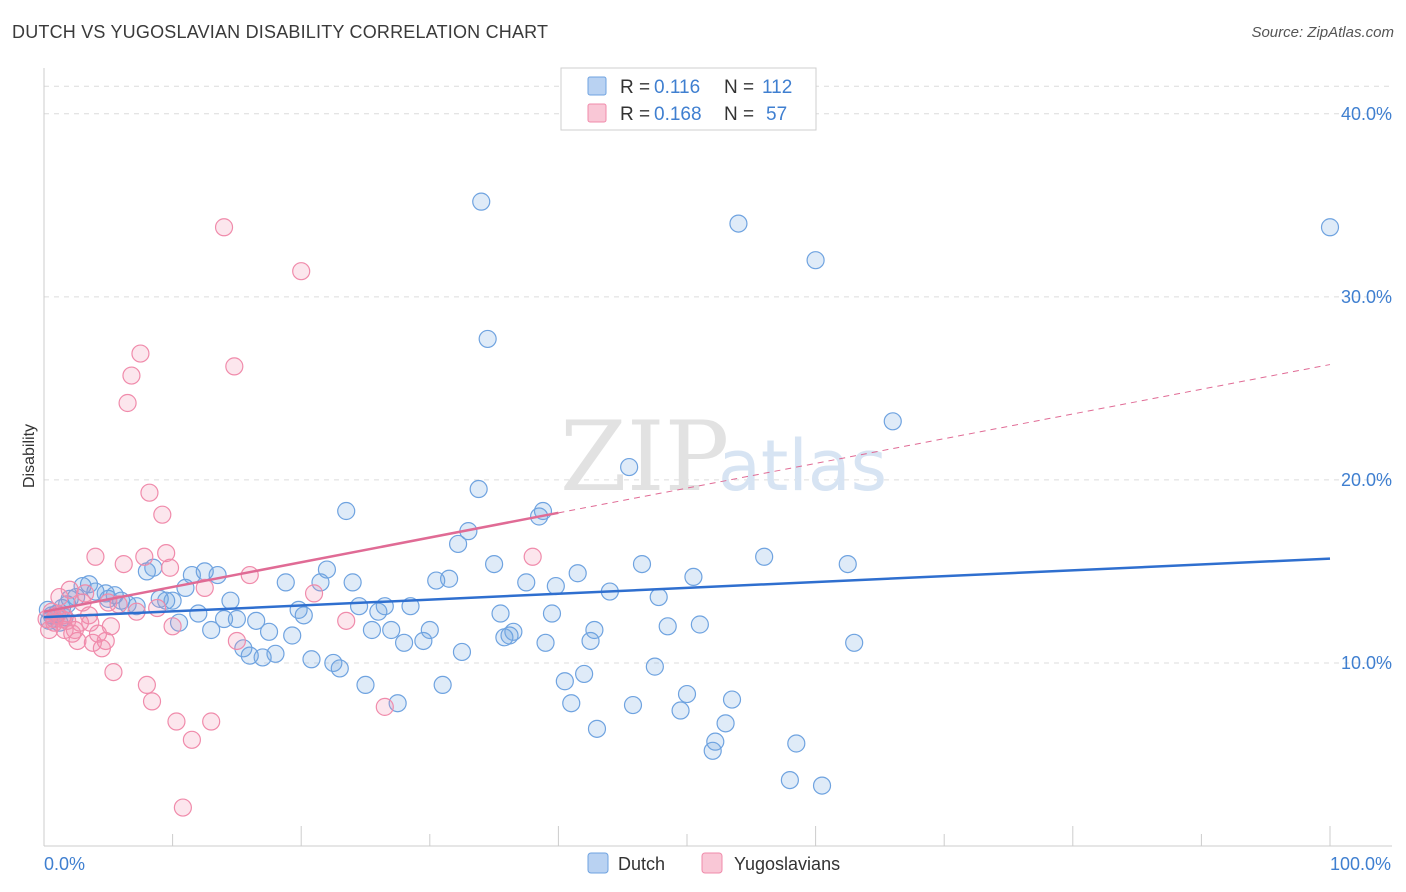  Describe the element at coordinates (687, 588) in the screenshot. I see `dutch-trend-line` at that location.